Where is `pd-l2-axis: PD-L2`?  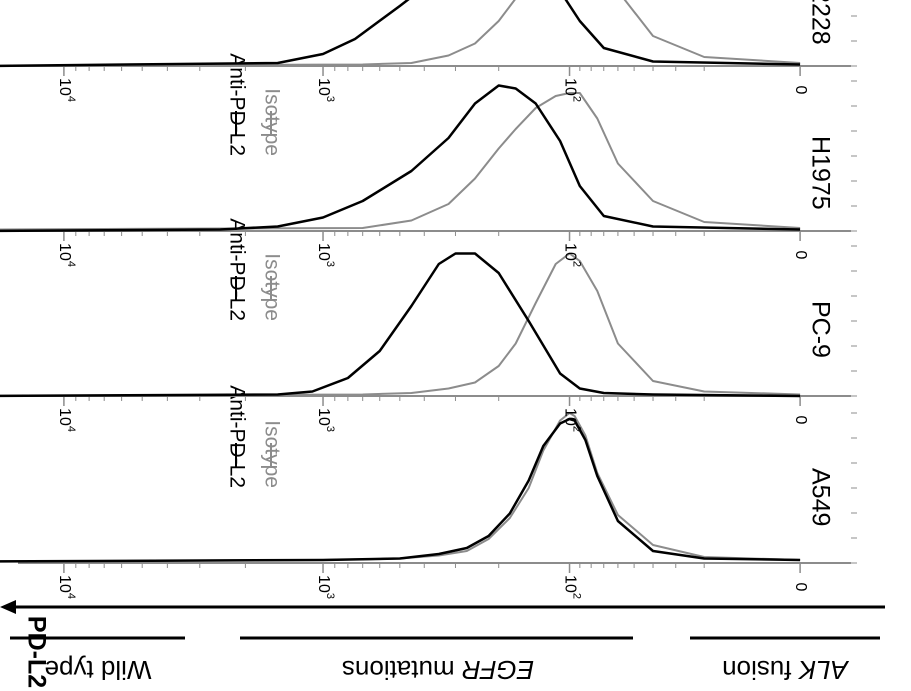
pd-l2-axis: PD-L2 is located at coordinates (442, 644).